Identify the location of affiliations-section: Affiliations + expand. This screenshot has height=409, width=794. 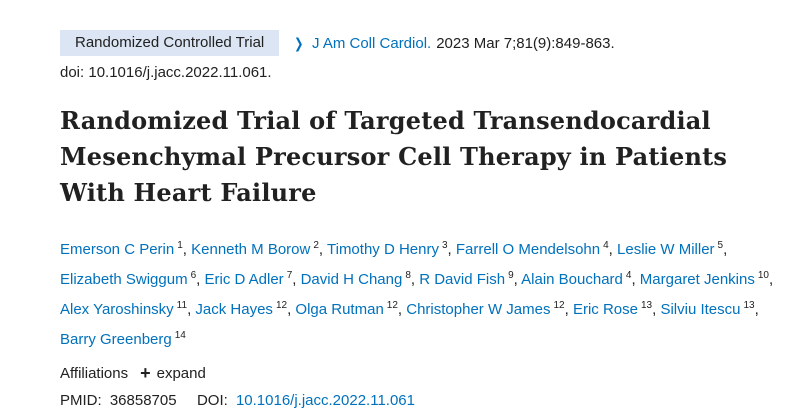
(420, 373).